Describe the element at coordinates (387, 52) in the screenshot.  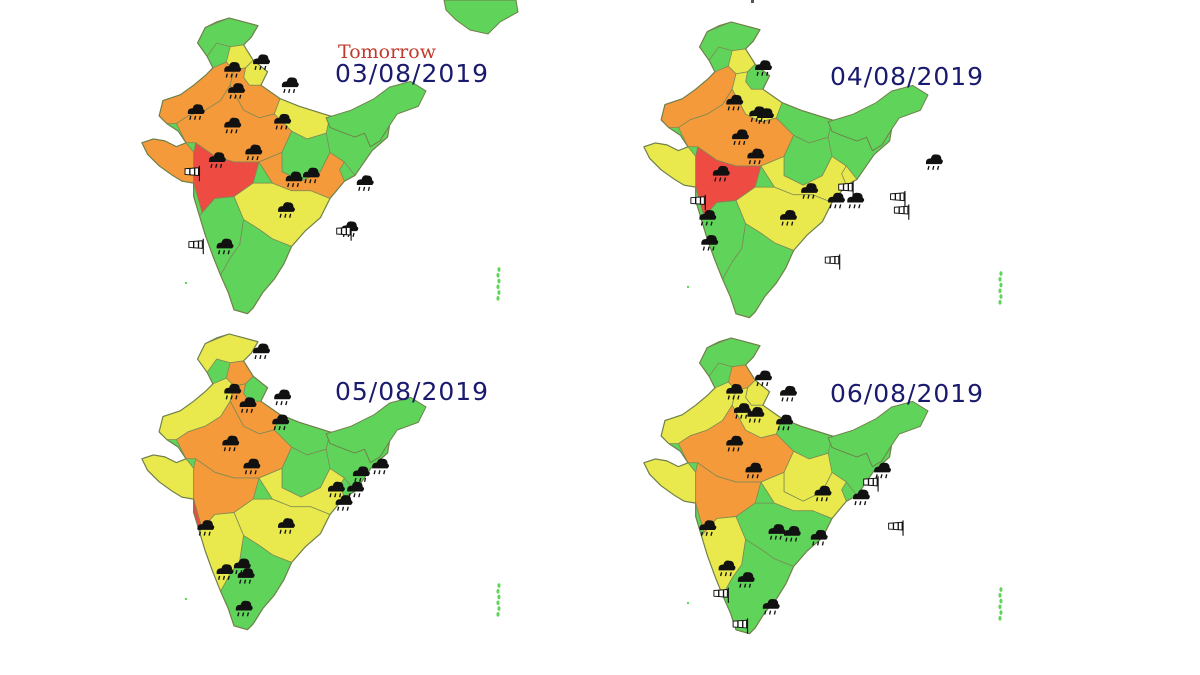
I see `tomorrow-label: Tomorrow` at that location.